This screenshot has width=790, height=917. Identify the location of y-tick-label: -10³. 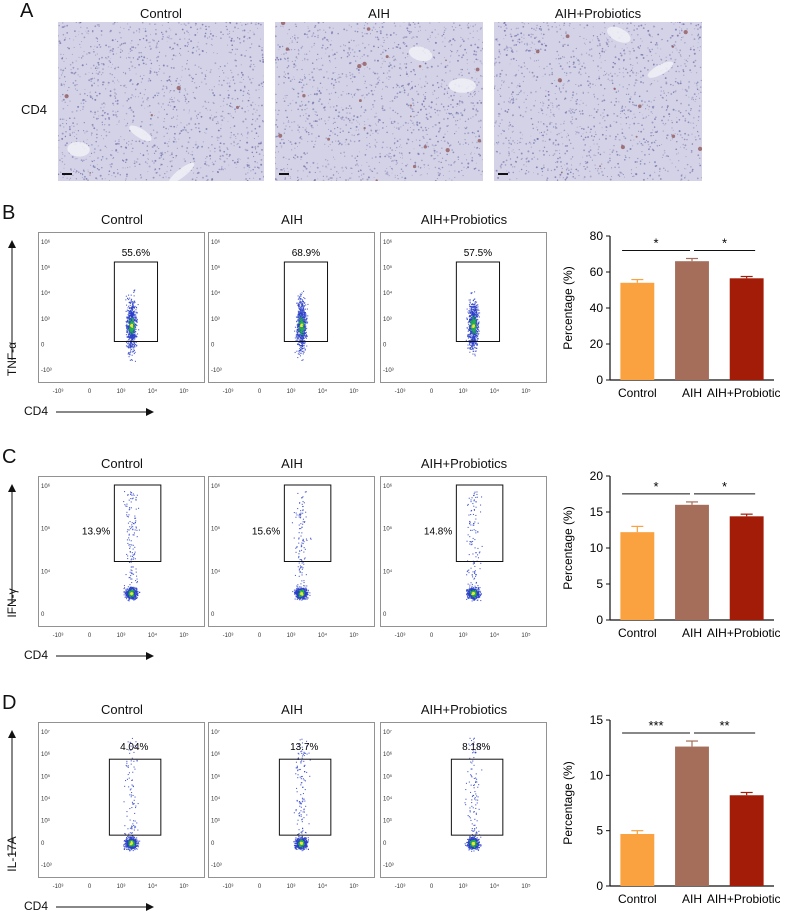
(388, 866).